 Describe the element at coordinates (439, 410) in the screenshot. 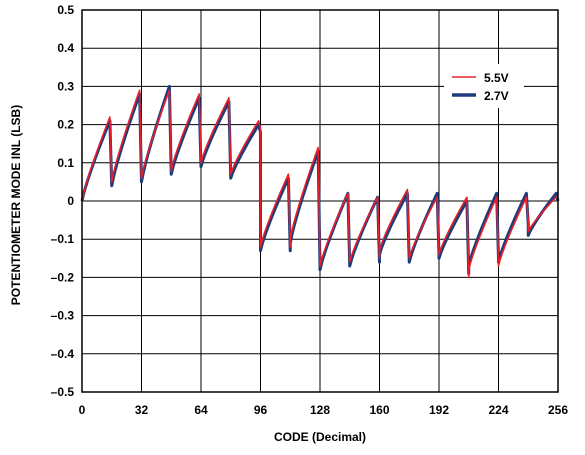

I see `x-tick-label: 192` at that location.